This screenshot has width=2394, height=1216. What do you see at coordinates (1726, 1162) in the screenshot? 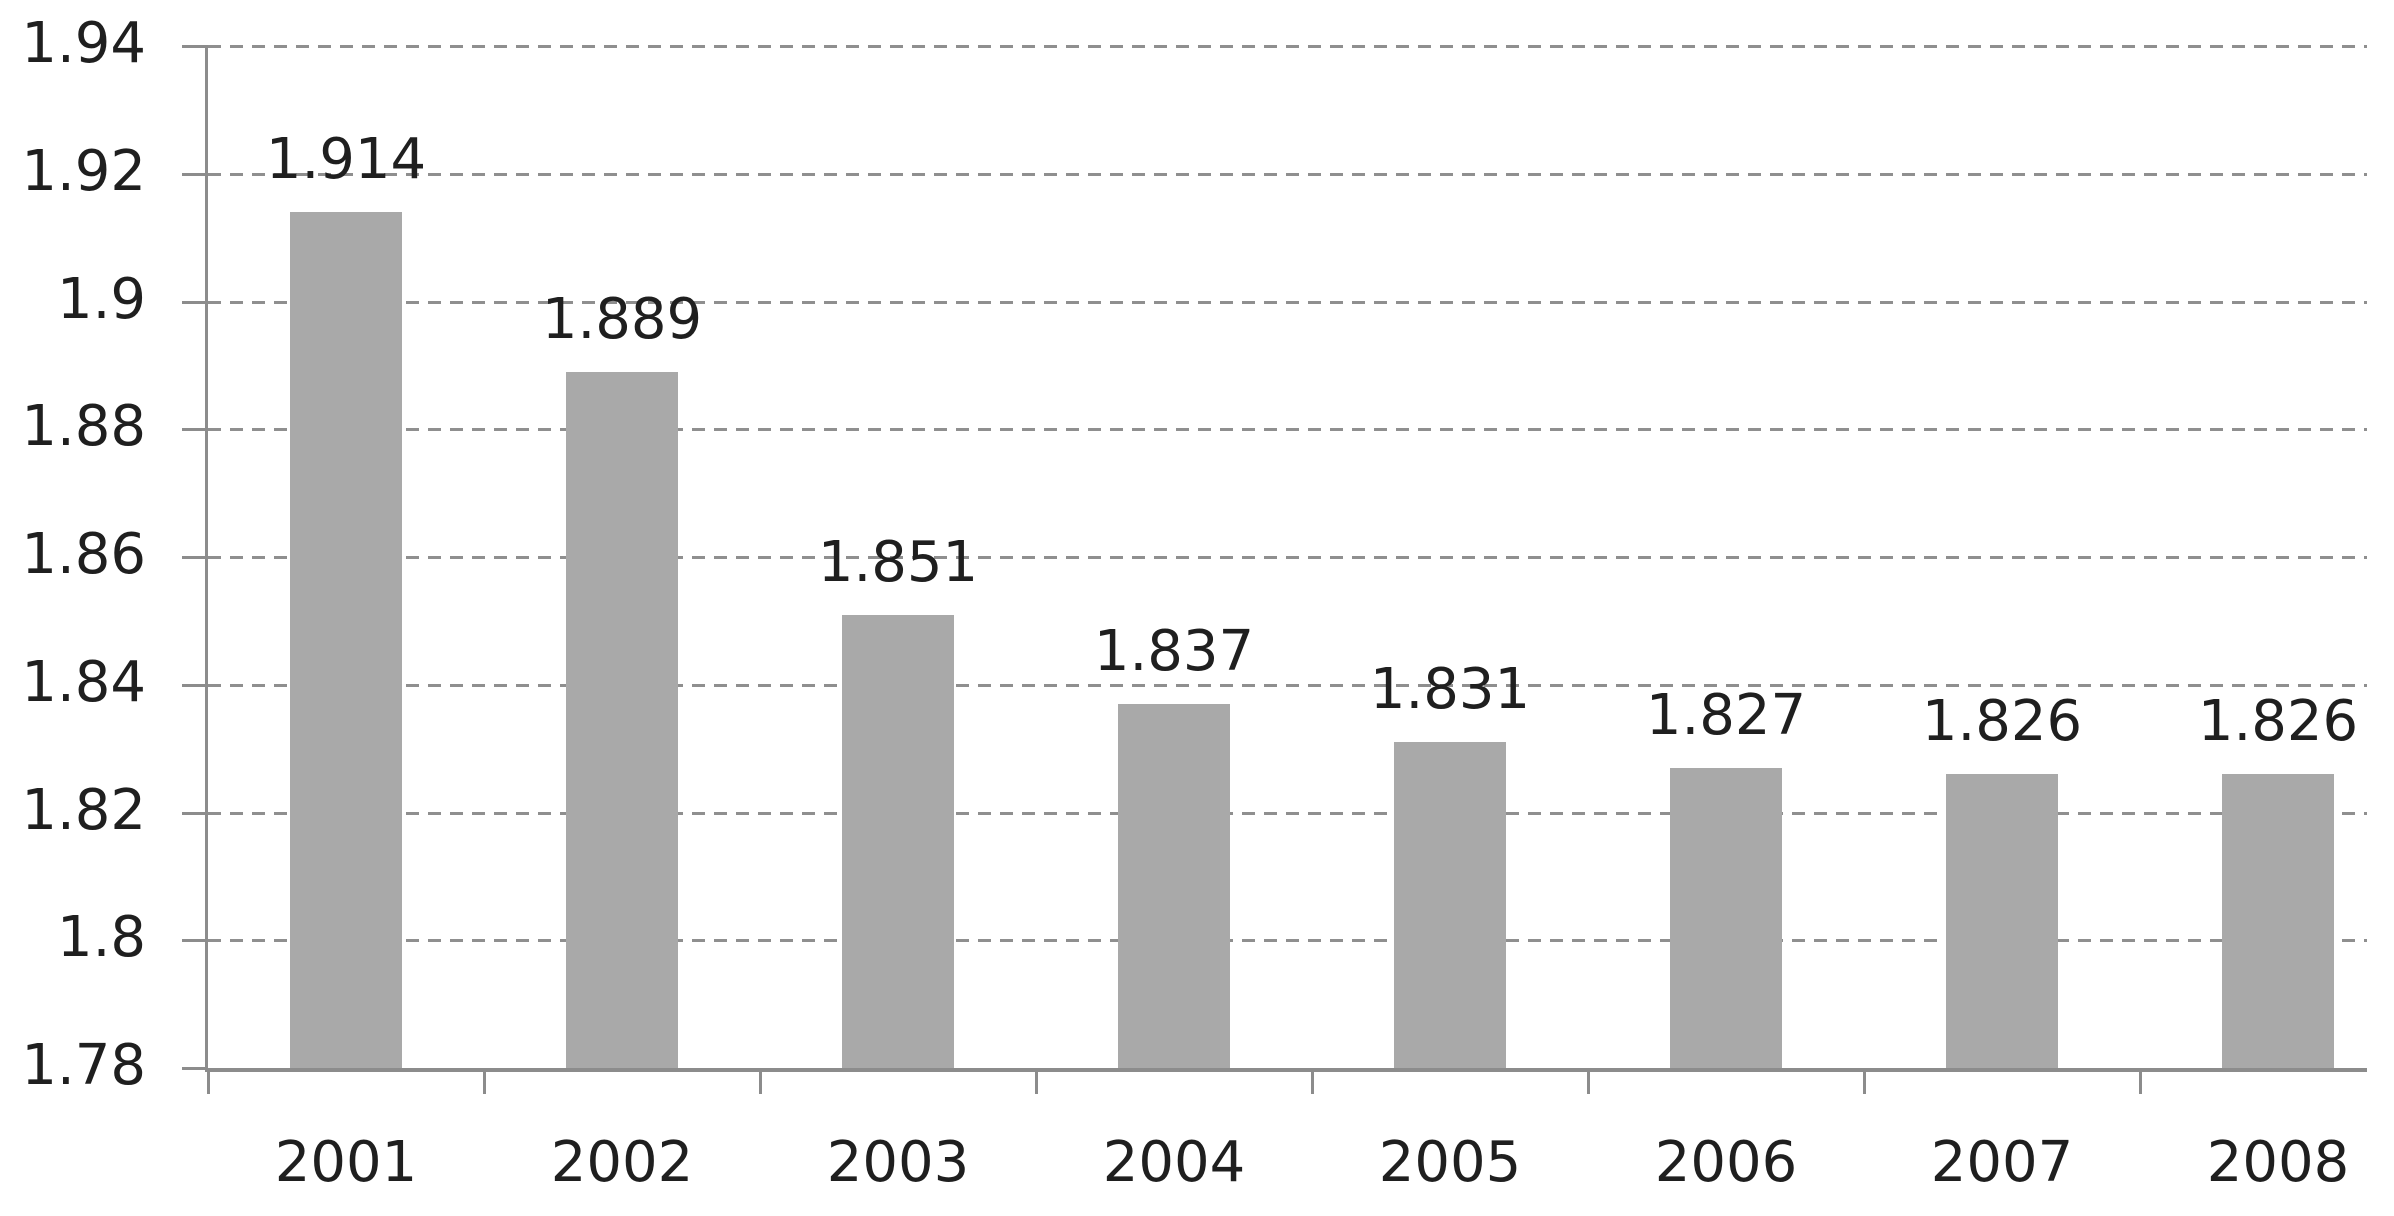
I see `x-axis-category-label: 2006` at bounding box center [1726, 1162].